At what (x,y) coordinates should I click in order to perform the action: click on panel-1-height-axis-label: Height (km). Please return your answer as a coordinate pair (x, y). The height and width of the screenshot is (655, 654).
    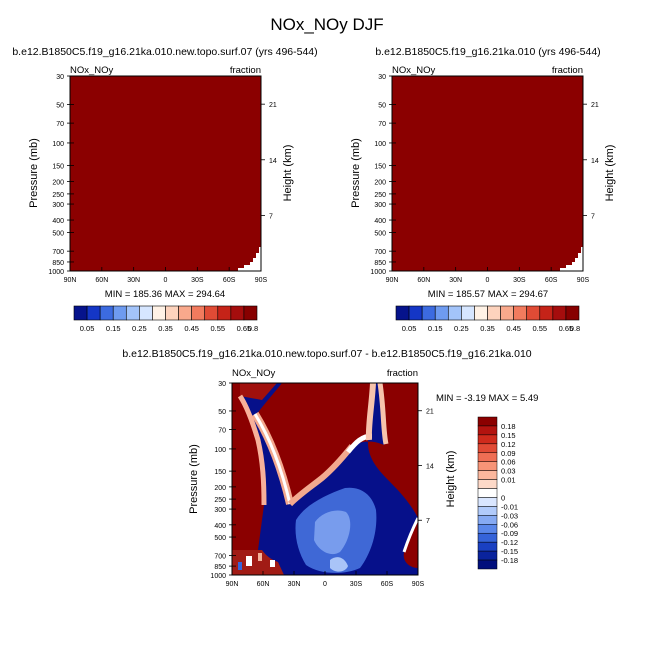
    Looking at the image, I should click on (288, 173).